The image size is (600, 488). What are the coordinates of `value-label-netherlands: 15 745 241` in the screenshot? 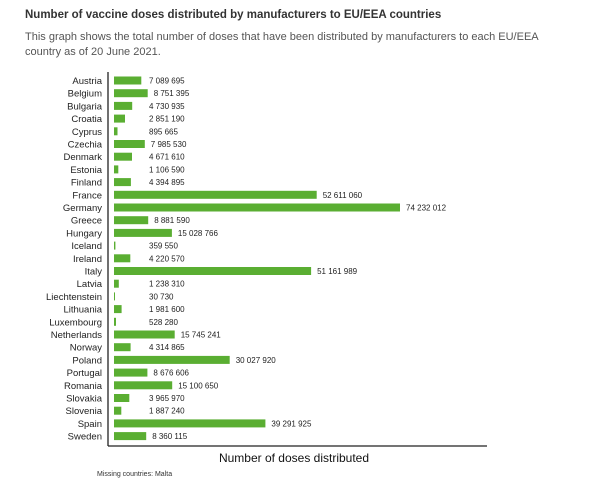 It's located at (201, 335).